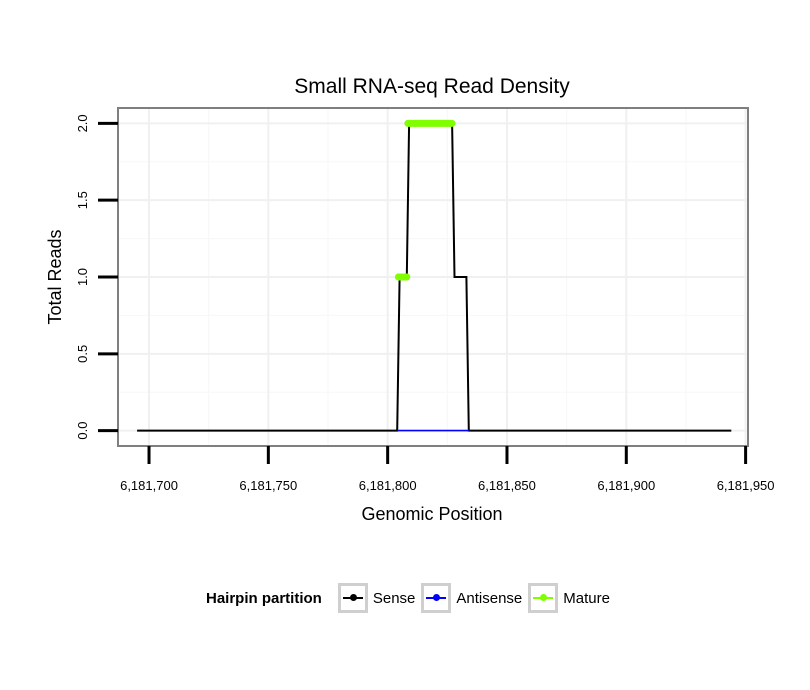  What do you see at coordinates (507, 485) in the screenshot?
I see `x-tick-label: 6,181,850` at bounding box center [507, 485].